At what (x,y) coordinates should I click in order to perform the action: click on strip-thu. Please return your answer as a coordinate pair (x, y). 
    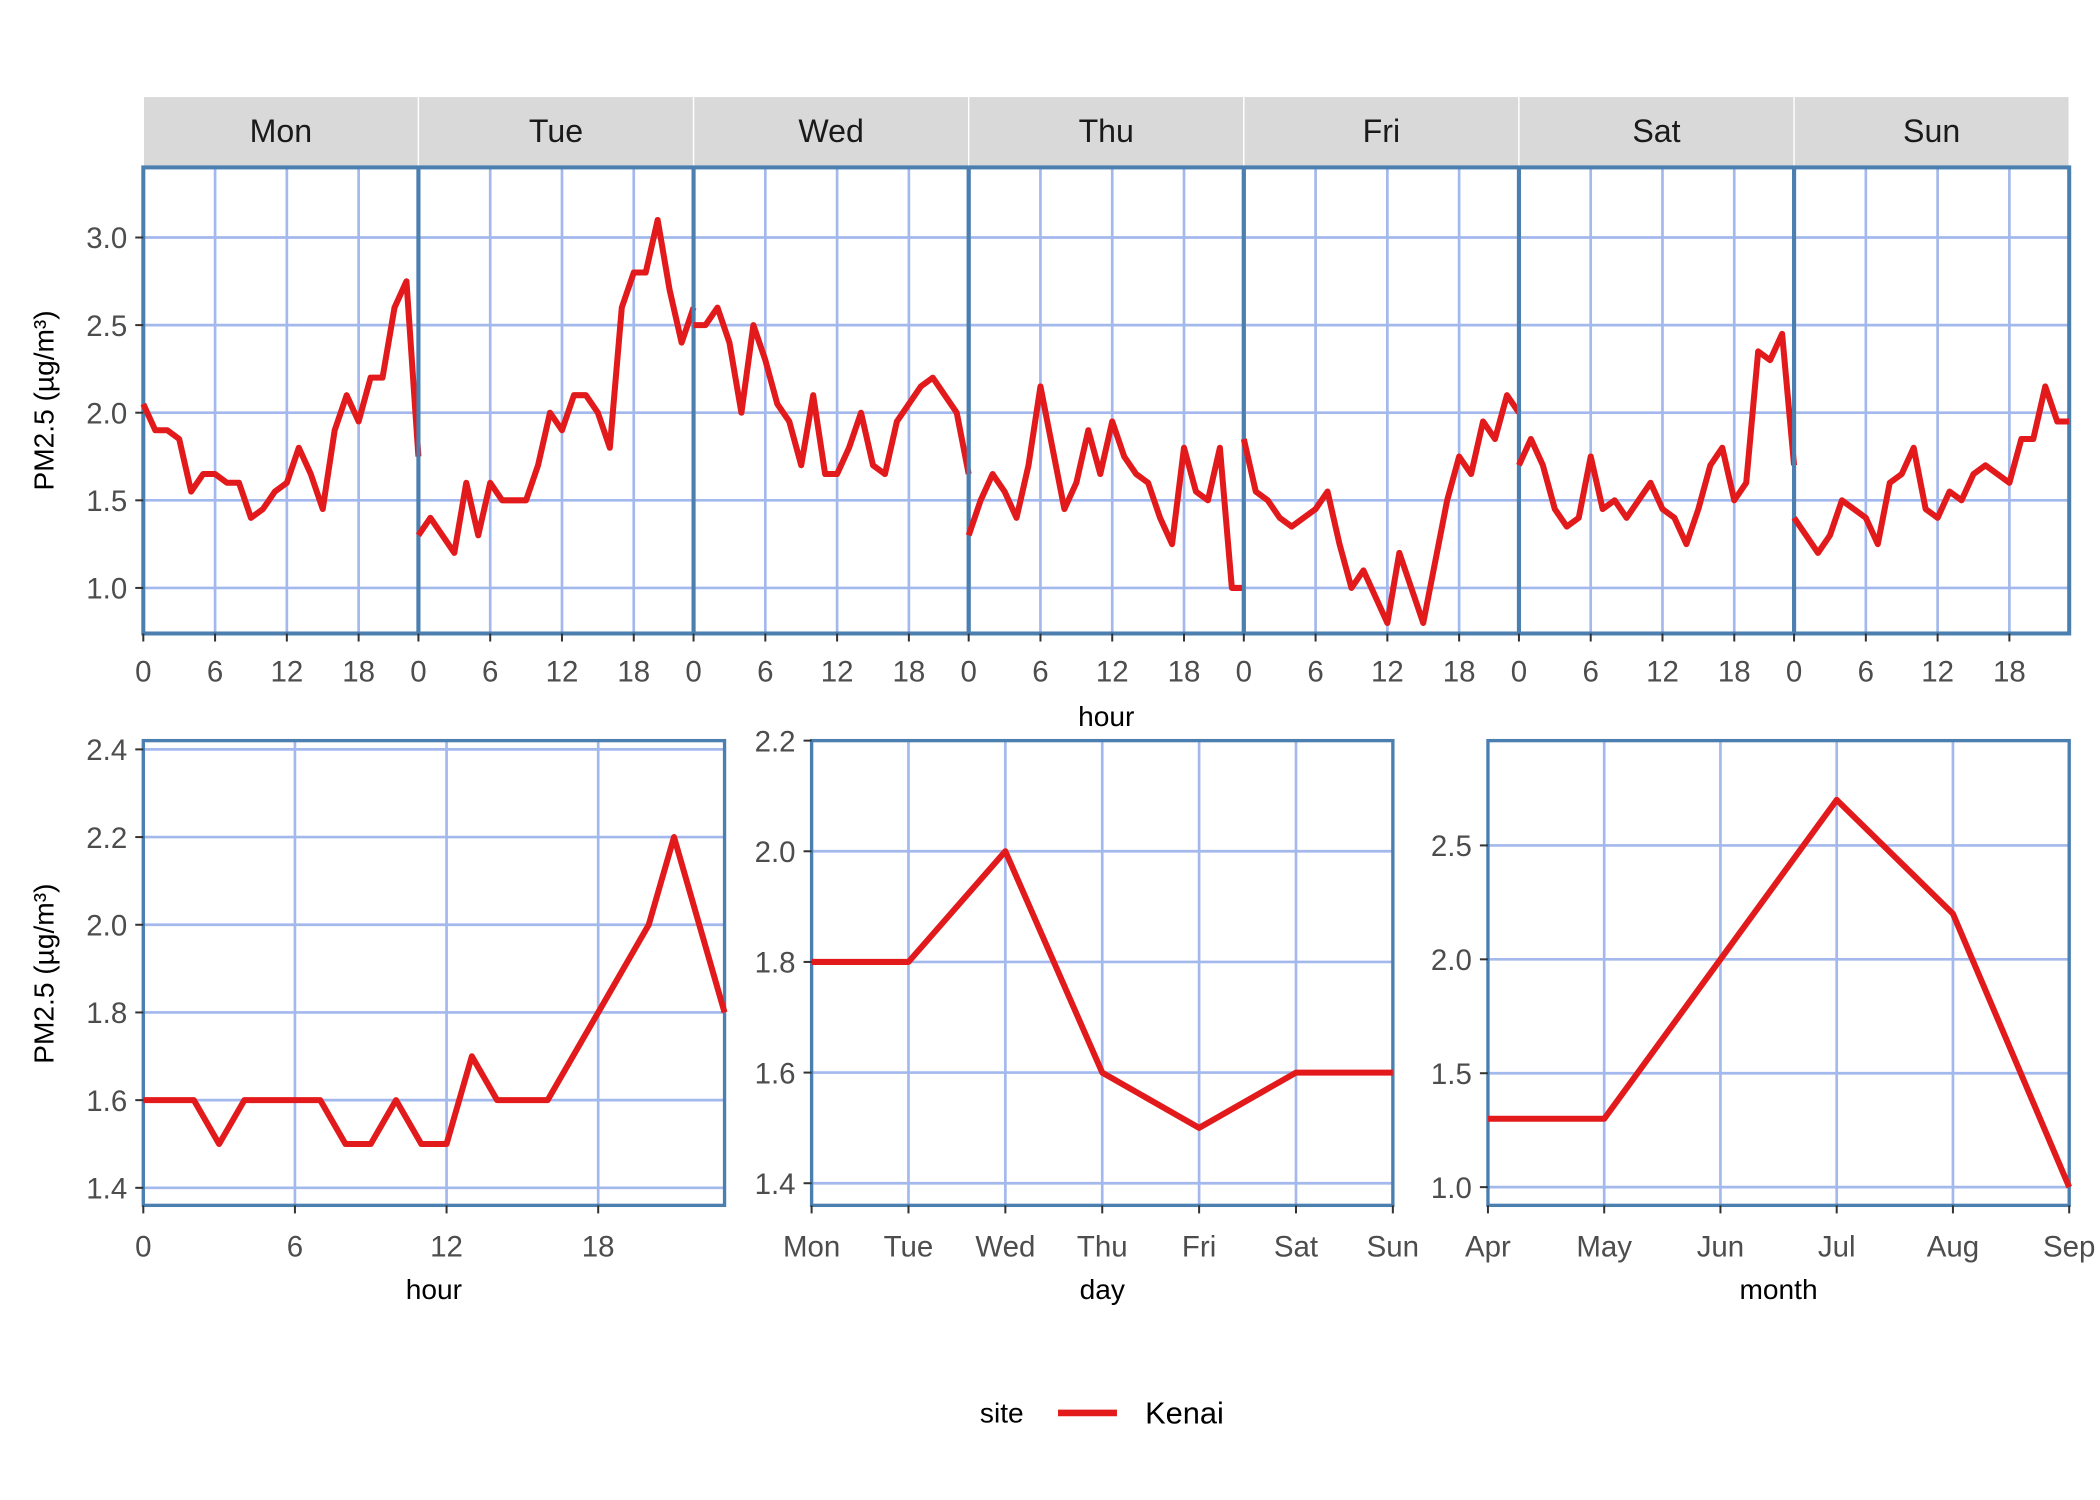
    Looking at the image, I should click on (1106, 132).